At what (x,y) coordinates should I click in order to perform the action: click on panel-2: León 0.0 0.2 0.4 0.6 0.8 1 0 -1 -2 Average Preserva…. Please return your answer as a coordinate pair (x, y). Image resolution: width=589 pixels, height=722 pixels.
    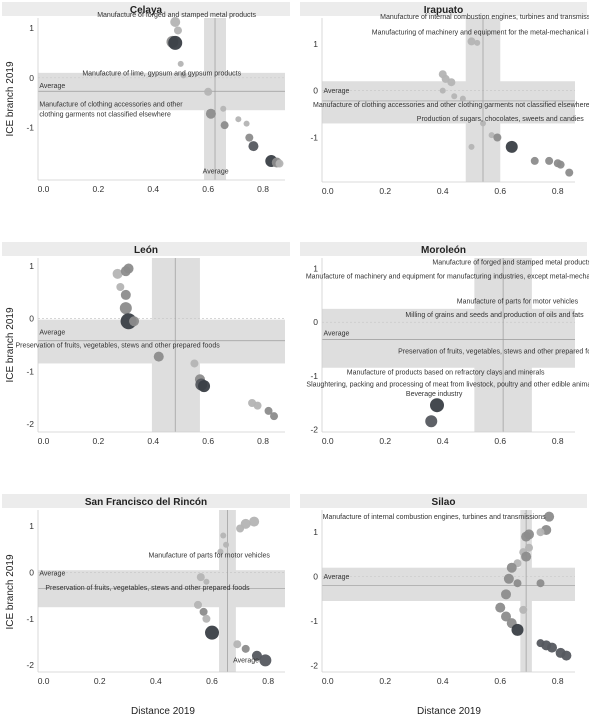
    Looking at the image, I should click on (146, 344).